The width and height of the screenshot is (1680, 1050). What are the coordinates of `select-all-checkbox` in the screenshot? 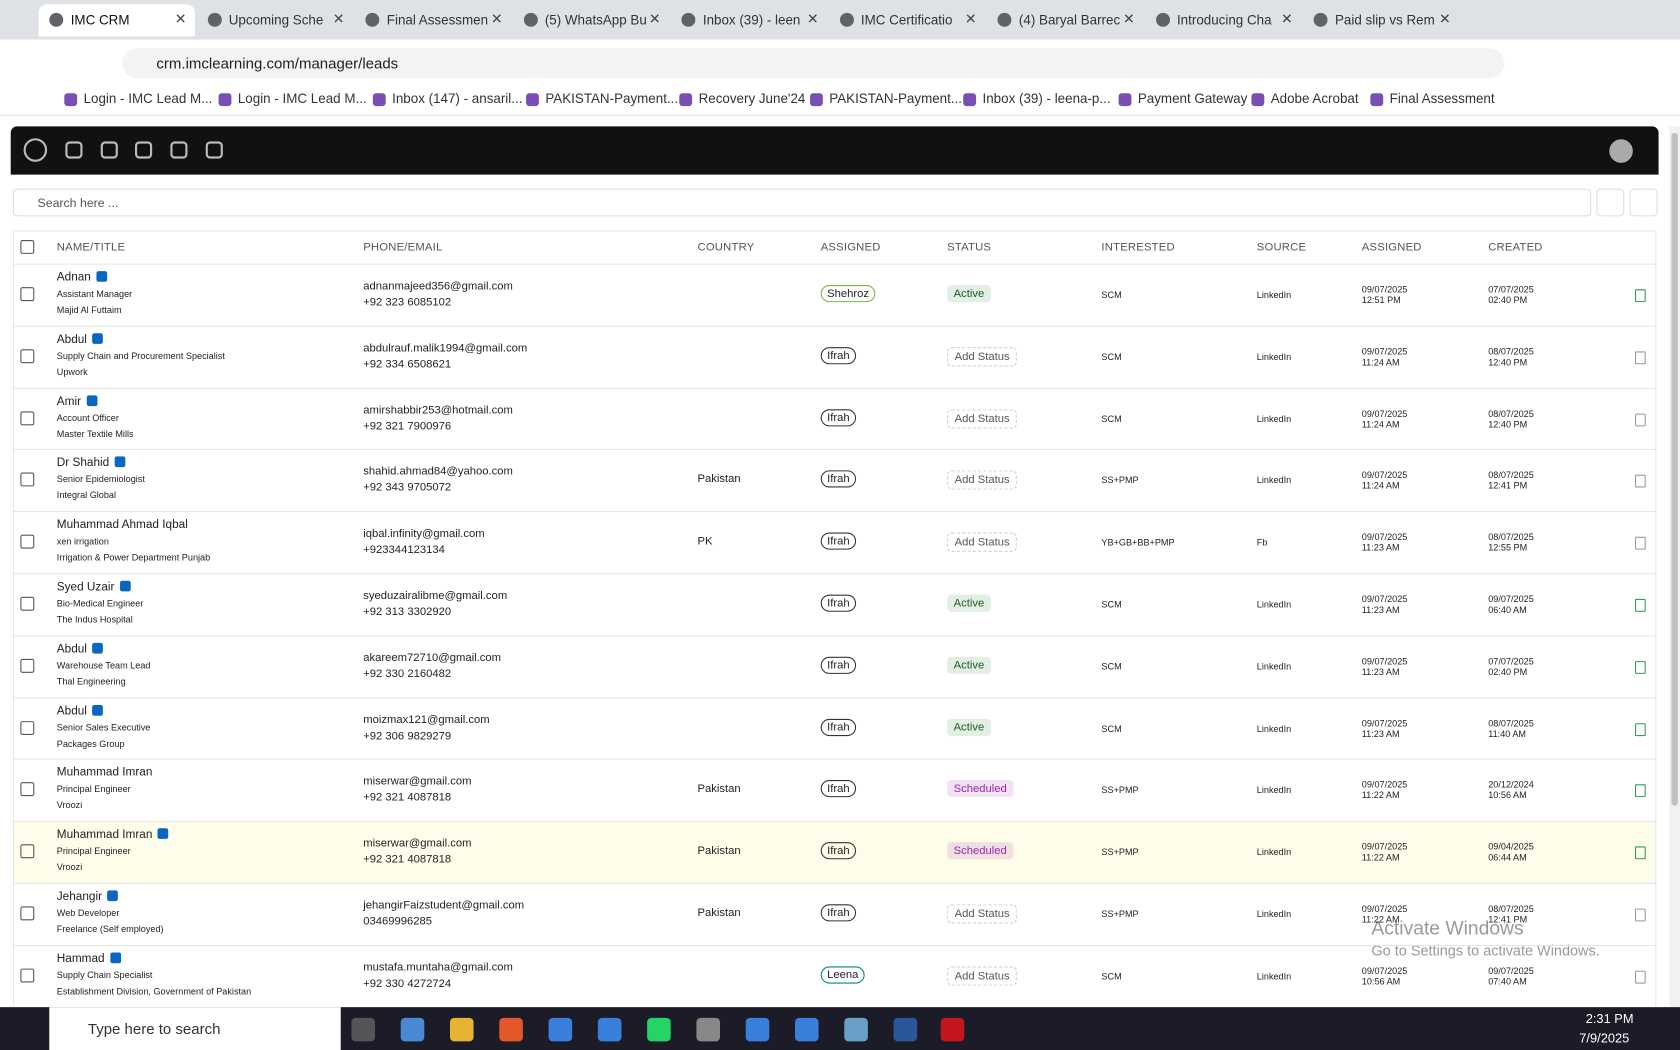 It's located at (27, 247).